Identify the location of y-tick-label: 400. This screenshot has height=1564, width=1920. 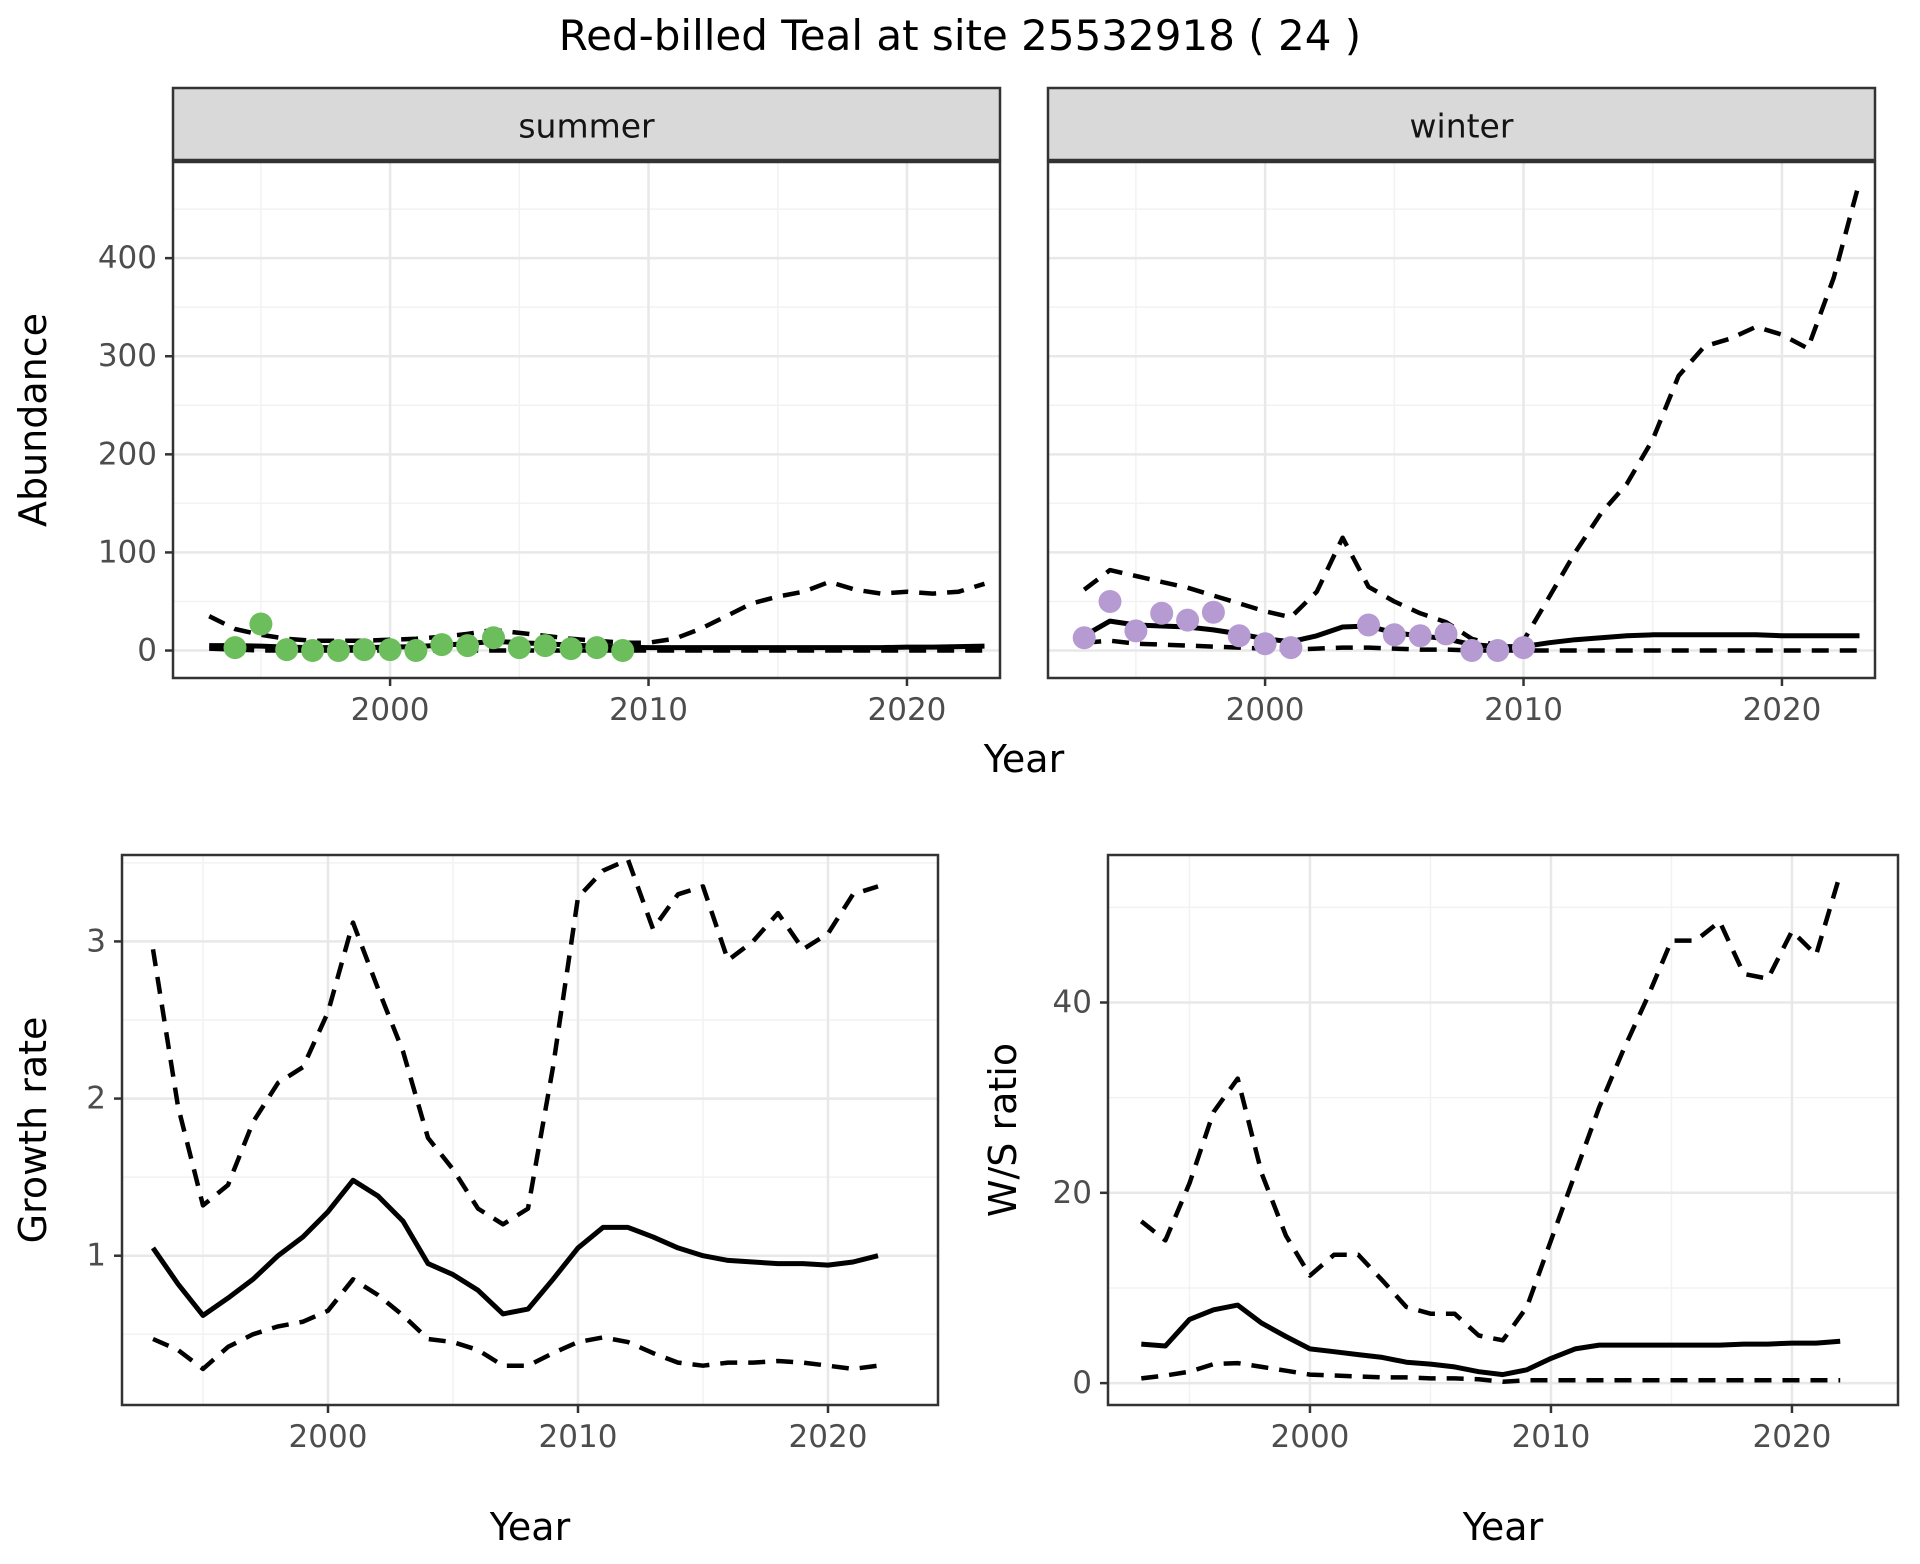
(127, 258).